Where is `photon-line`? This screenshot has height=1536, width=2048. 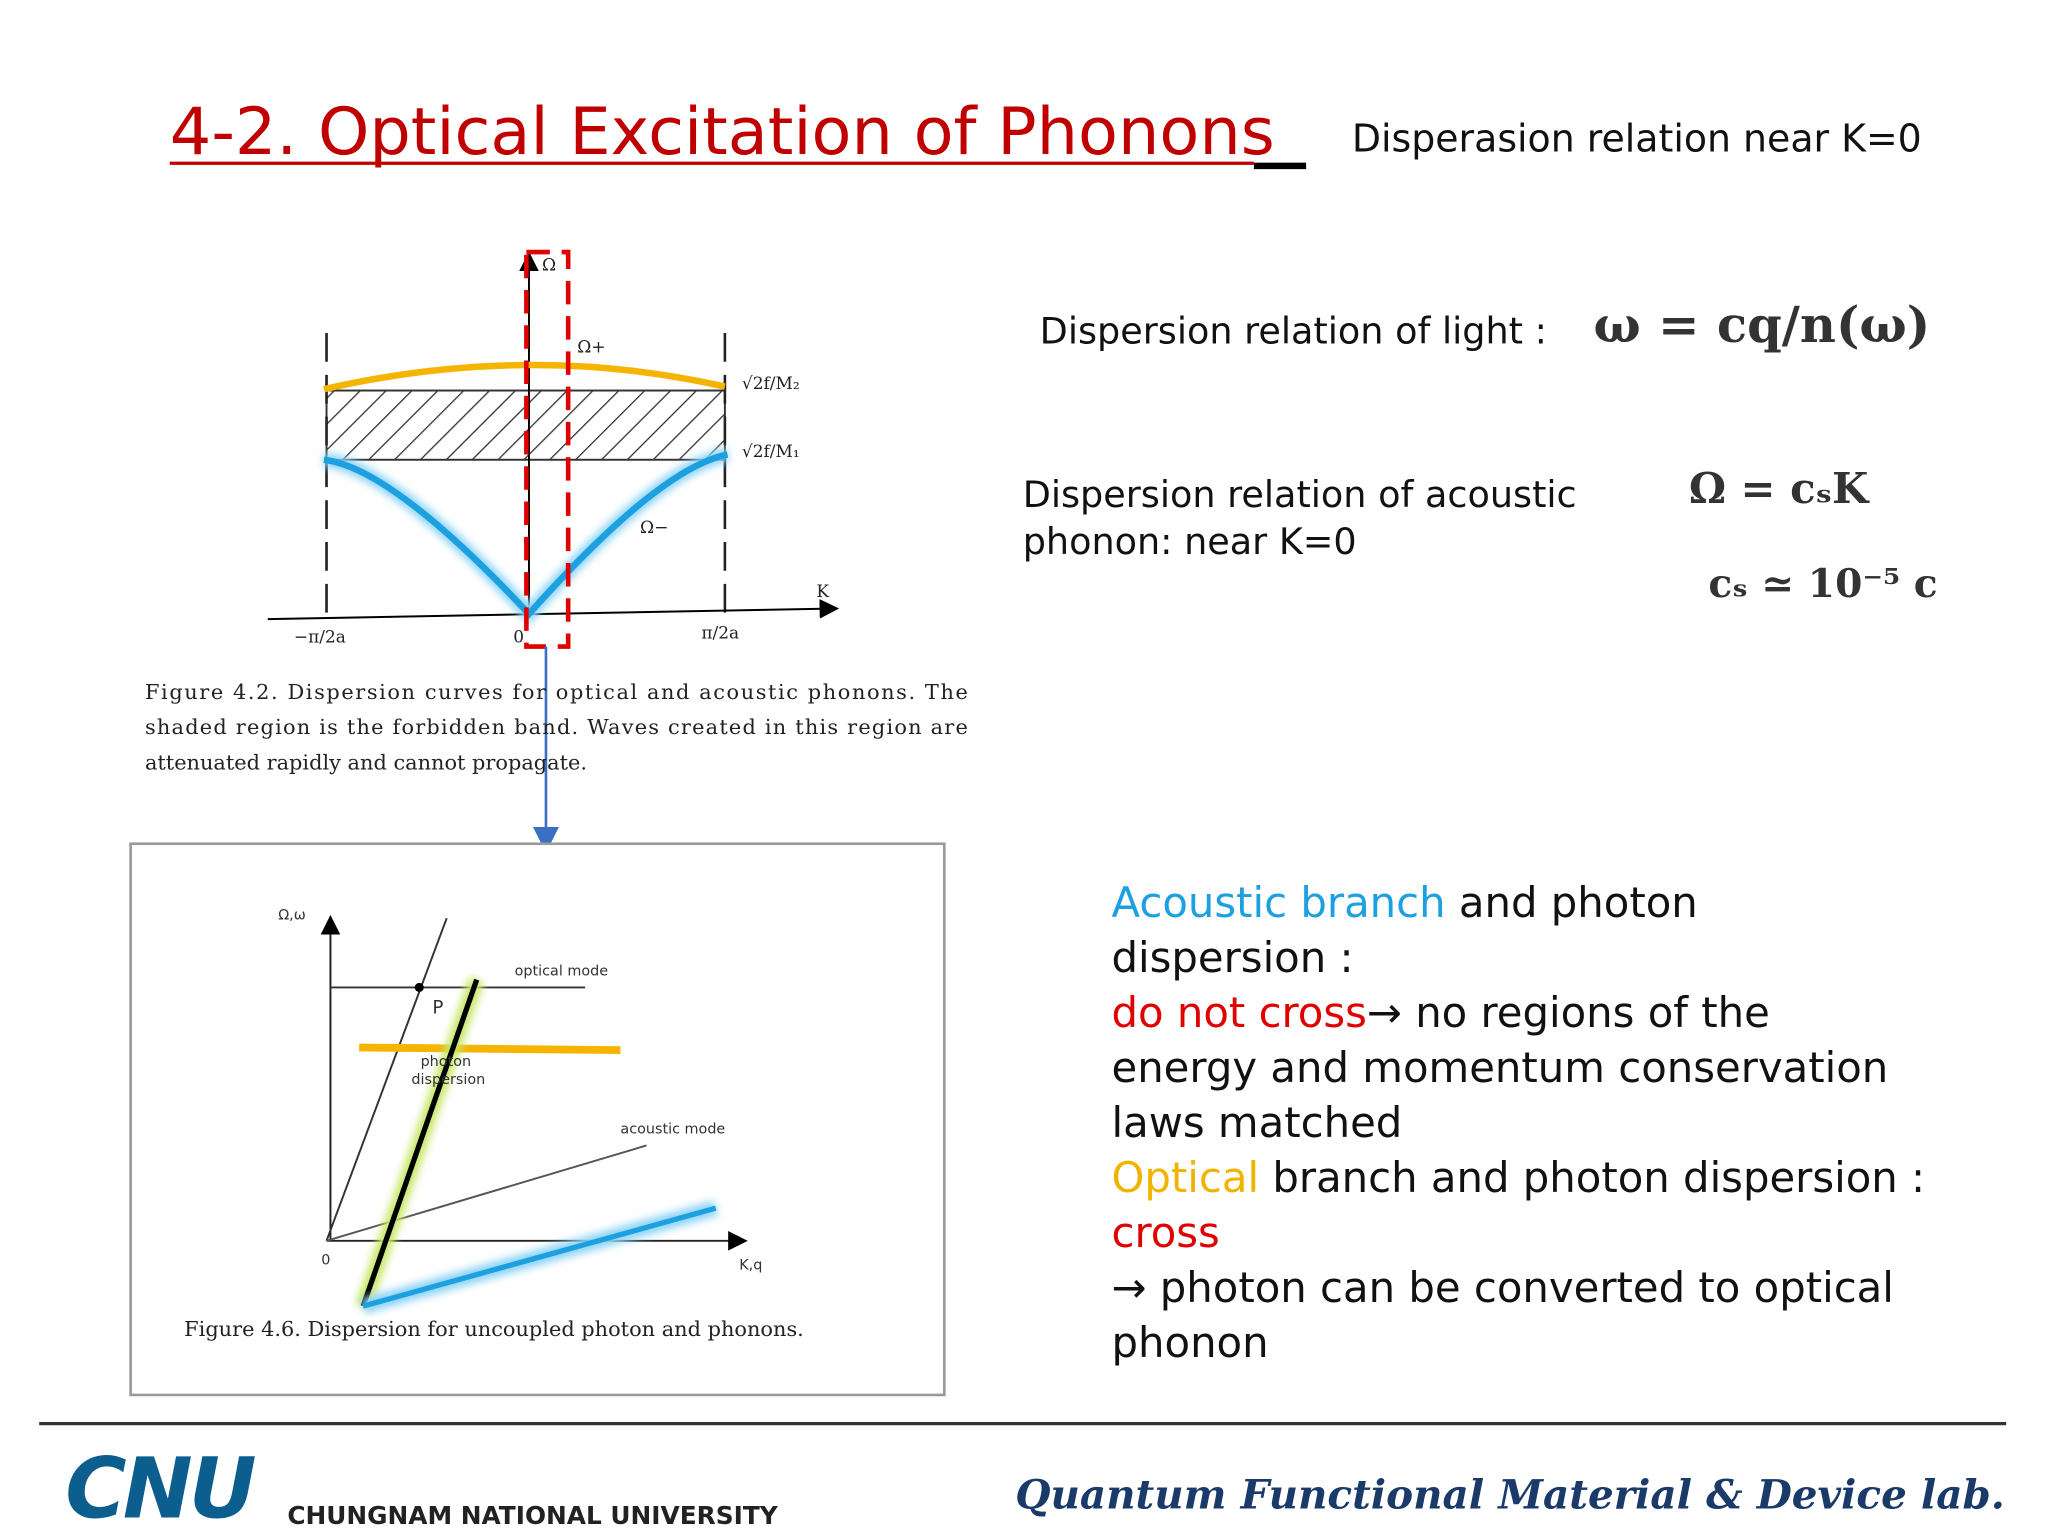 photon-line is located at coordinates (386, 1079).